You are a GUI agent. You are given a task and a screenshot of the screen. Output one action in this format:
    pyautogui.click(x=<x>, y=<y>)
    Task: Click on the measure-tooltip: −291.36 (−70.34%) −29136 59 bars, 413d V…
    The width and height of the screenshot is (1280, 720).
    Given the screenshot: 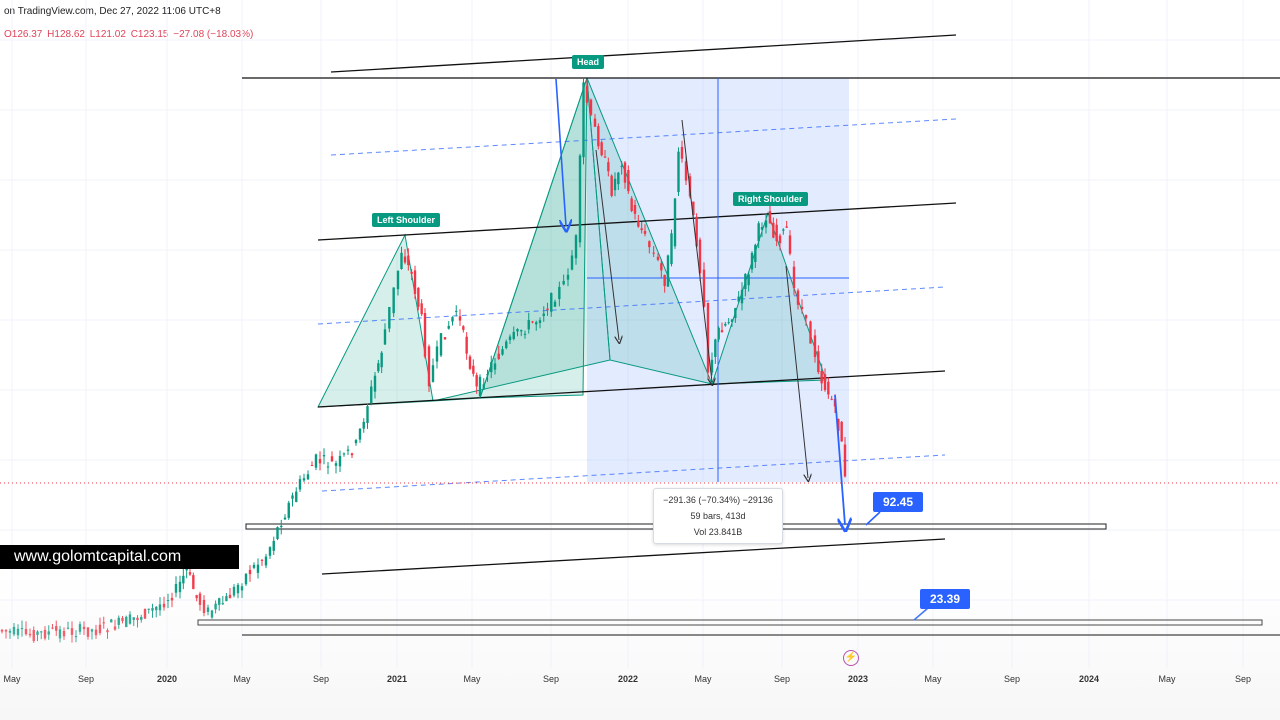 What is the action you would take?
    pyautogui.click(x=718, y=516)
    